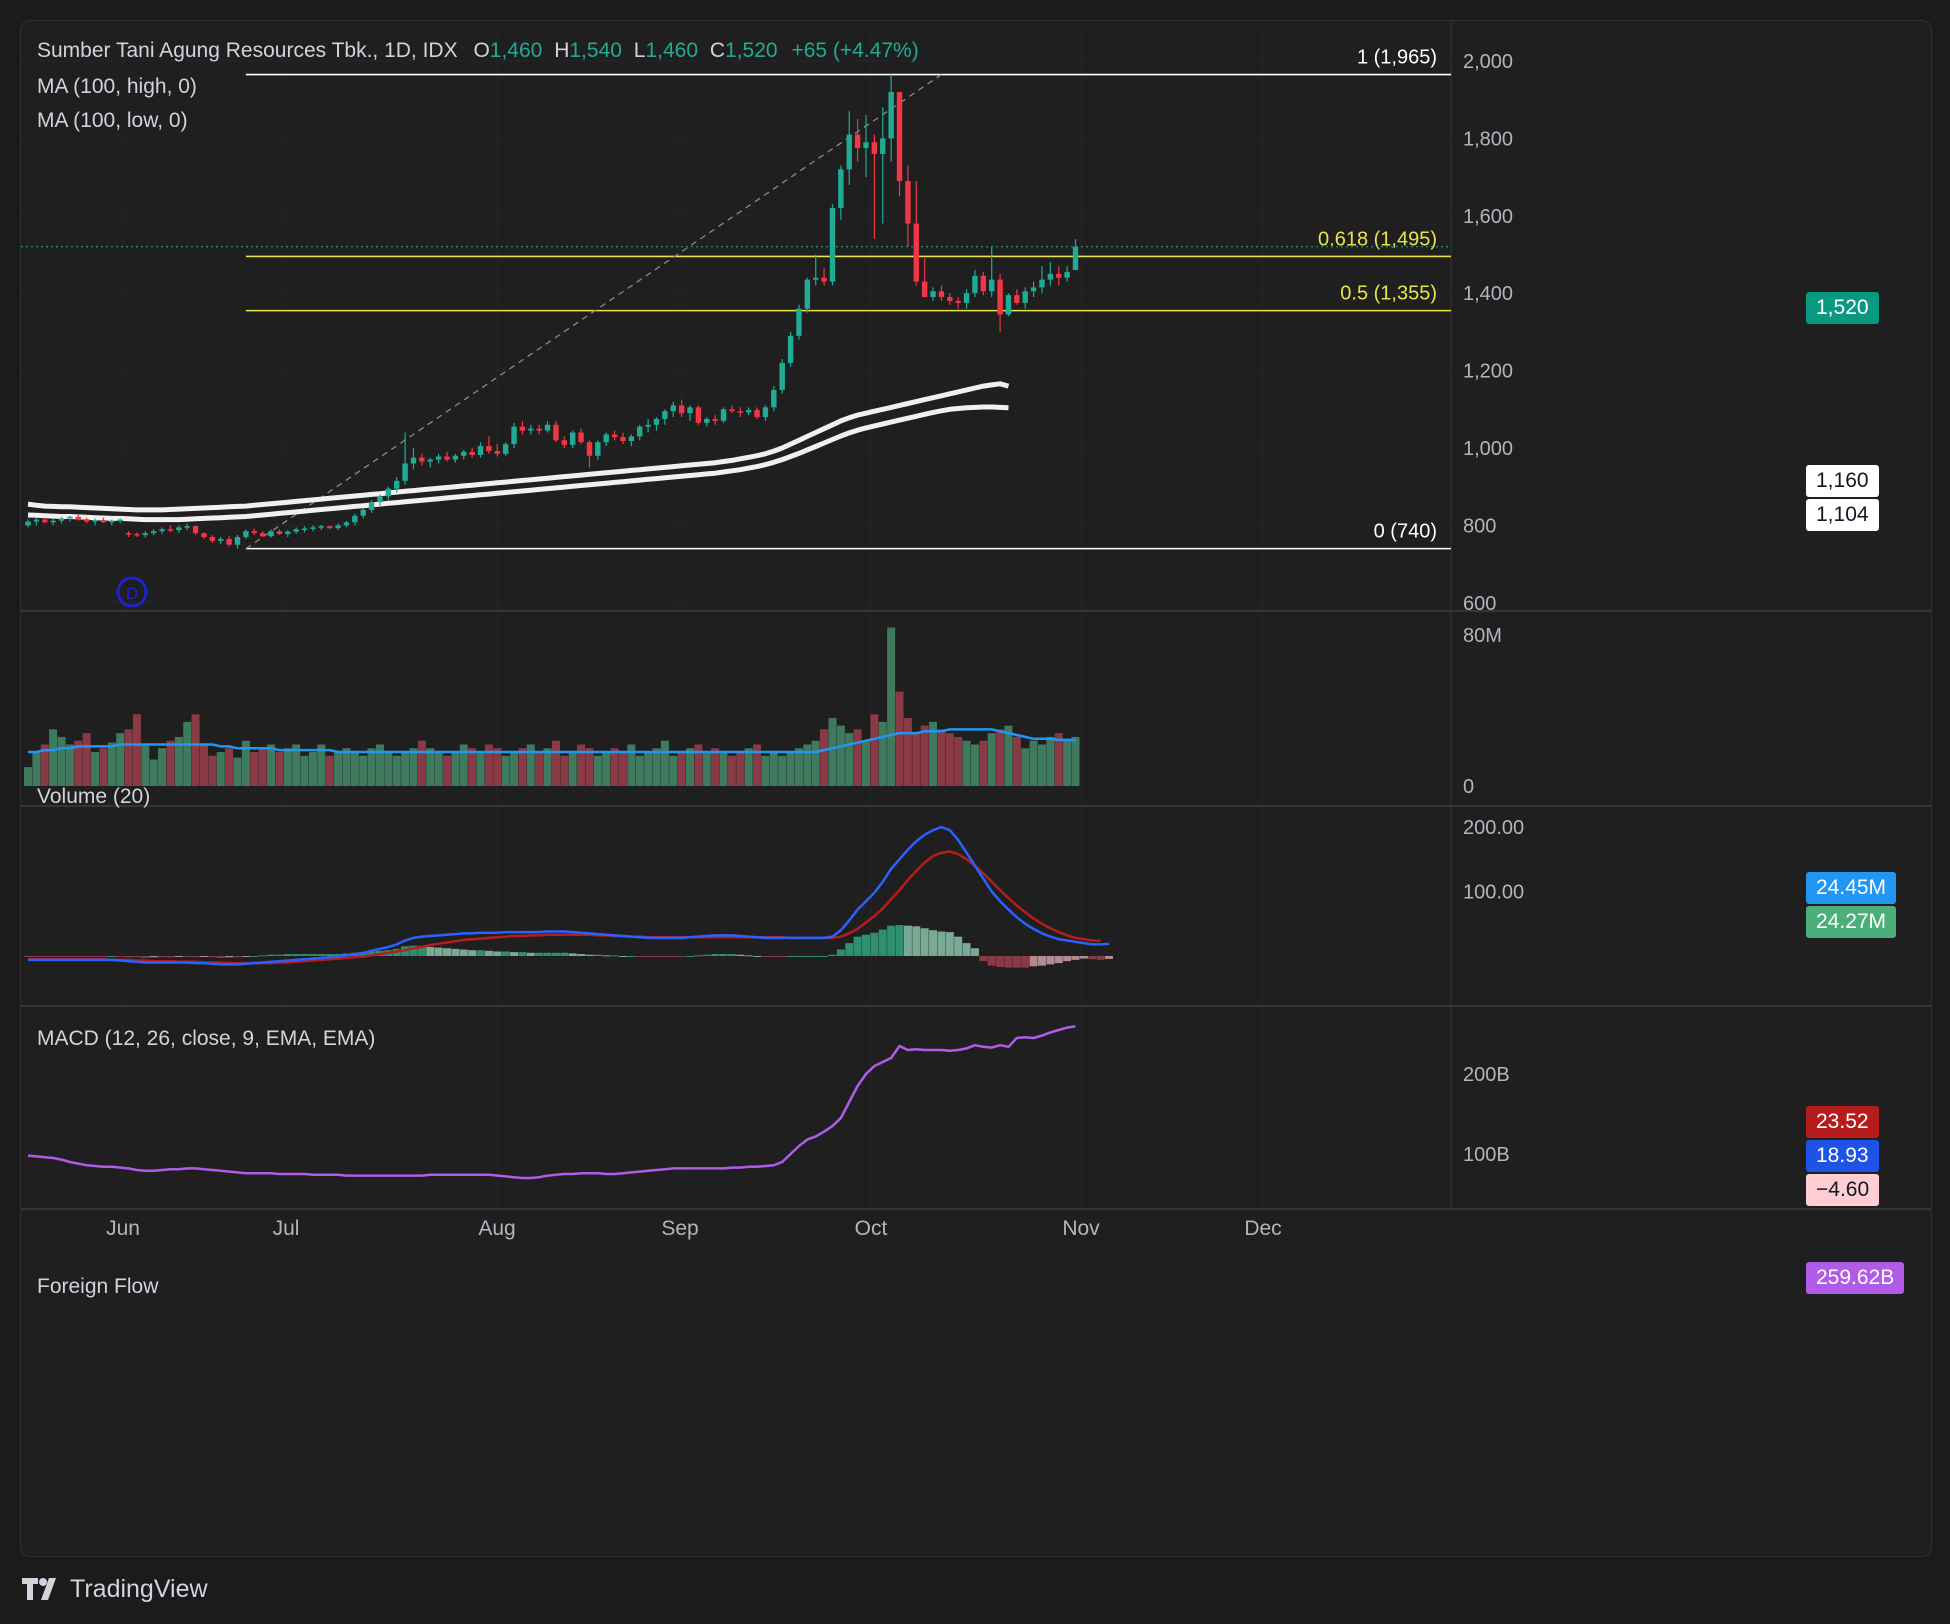  Describe the element at coordinates (112, 120) in the screenshot. I see `ma-low-legend: MA (100, low, 0)` at that location.